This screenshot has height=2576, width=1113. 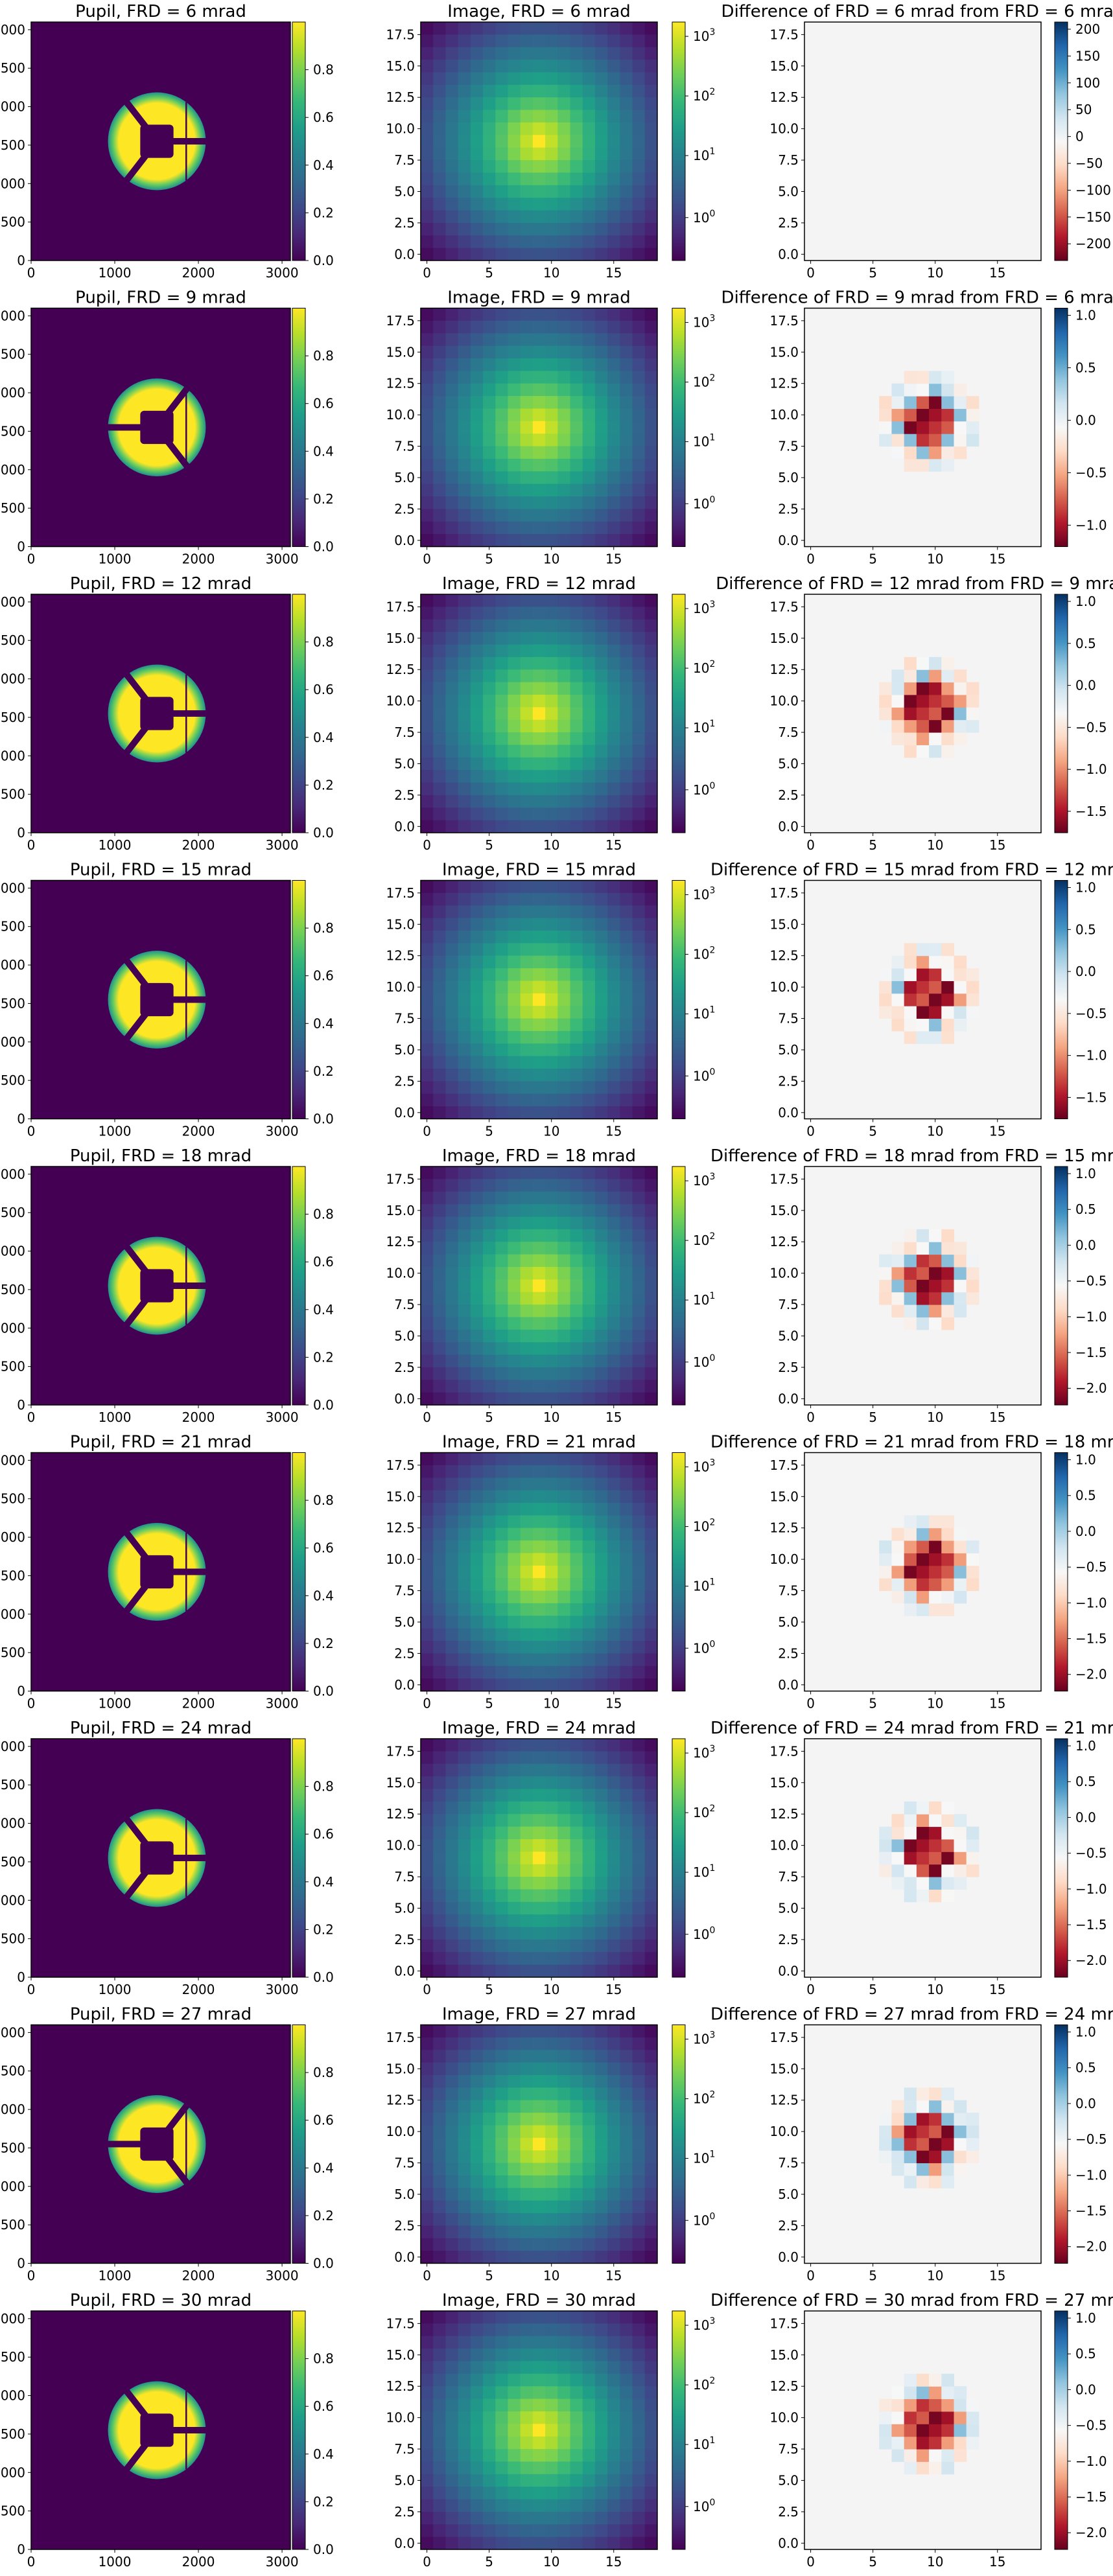 I want to click on colorbar-tick-label: 0.4, so click(x=323, y=2168).